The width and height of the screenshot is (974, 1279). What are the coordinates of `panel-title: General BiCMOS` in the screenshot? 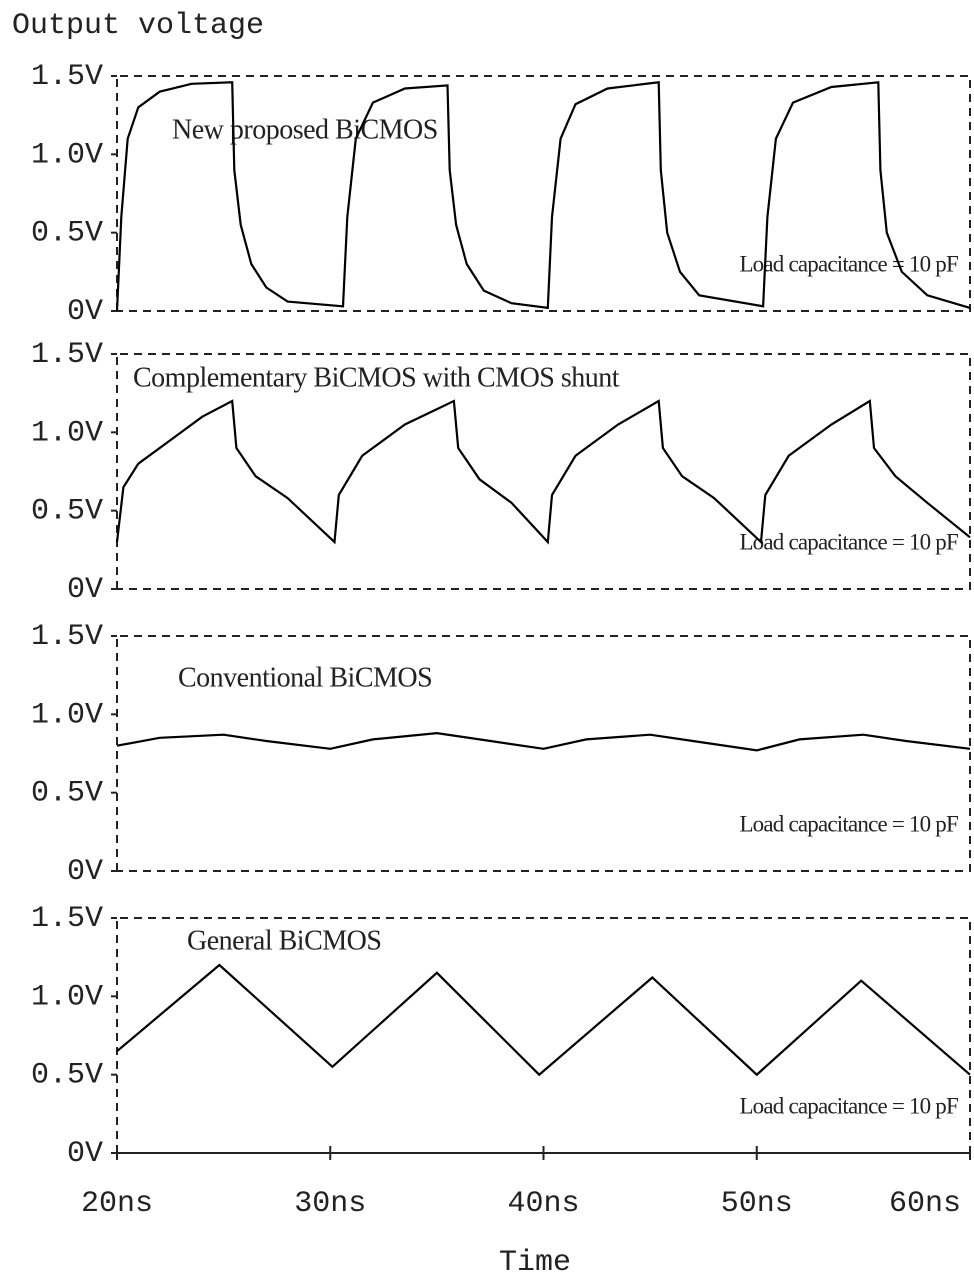 It's located at (284, 940).